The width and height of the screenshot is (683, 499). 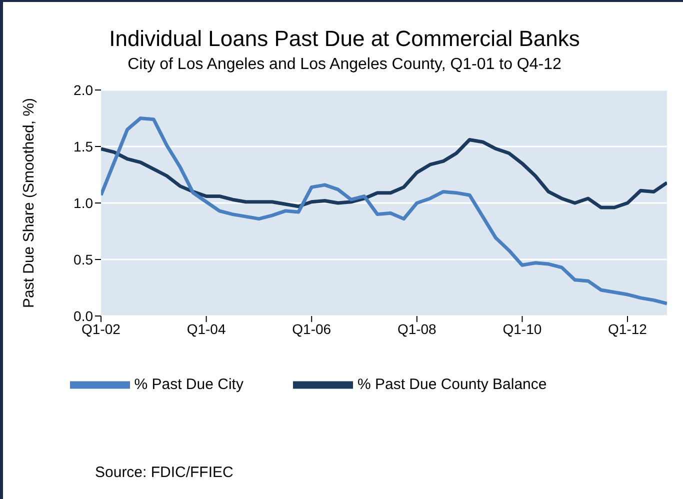 I want to click on x-tick-label: Q1-12, so click(x=628, y=328).